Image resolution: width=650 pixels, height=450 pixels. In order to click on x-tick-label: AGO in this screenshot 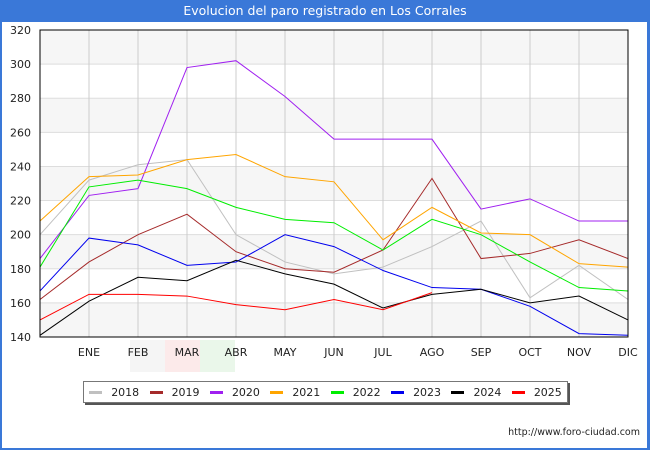, I will do `click(432, 352)`.